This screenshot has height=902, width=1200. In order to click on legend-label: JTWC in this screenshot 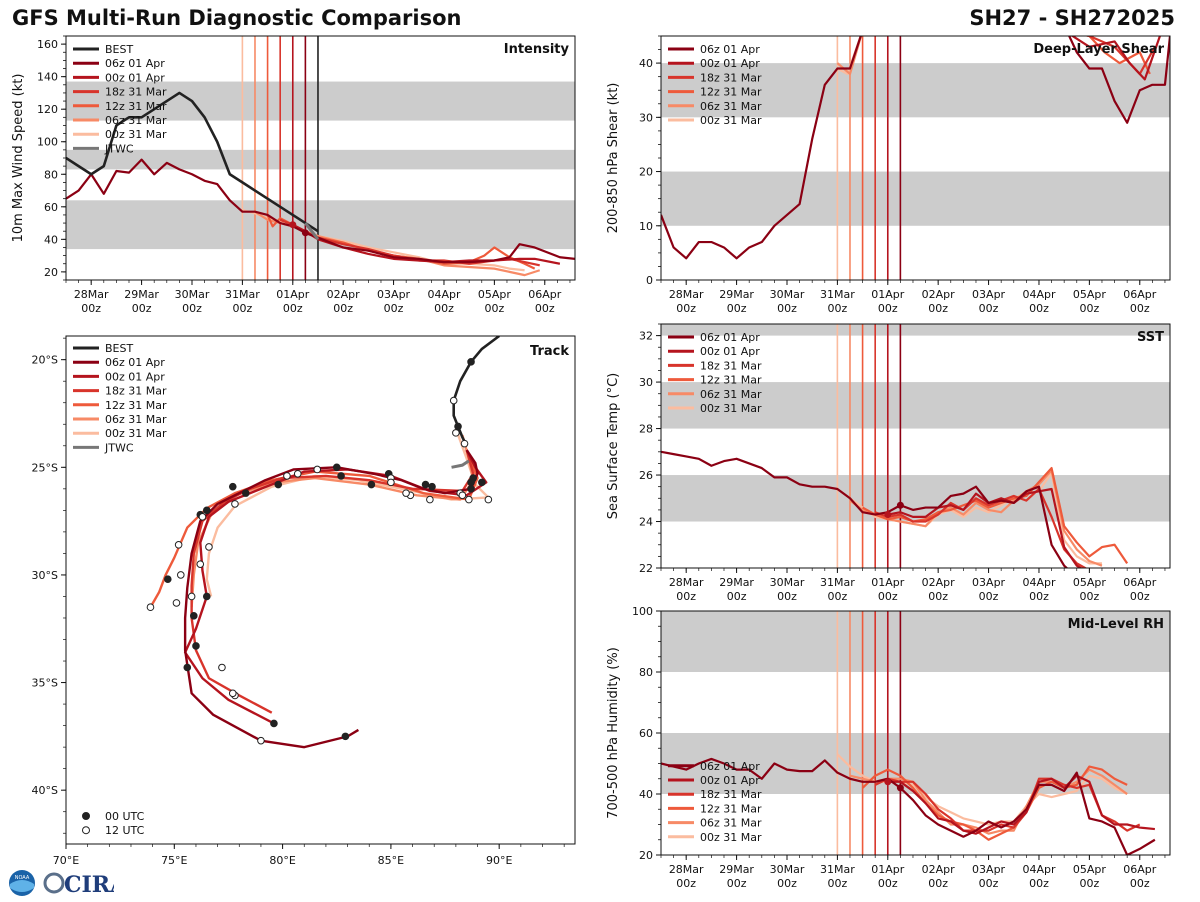, I will do `click(119, 148)`.